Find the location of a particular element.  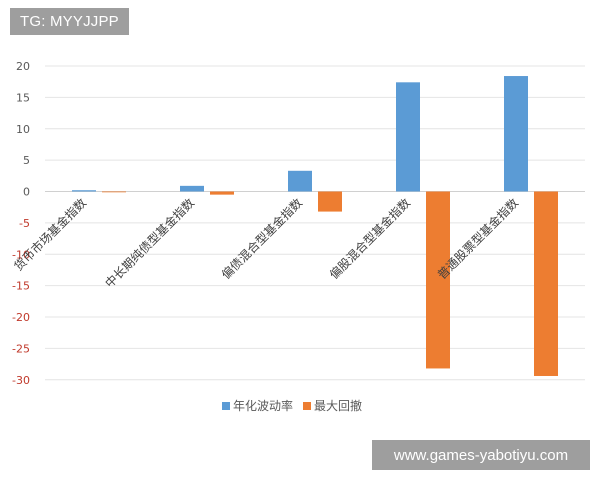

y-tick-label: 10 is located at coordinates (23, 129).